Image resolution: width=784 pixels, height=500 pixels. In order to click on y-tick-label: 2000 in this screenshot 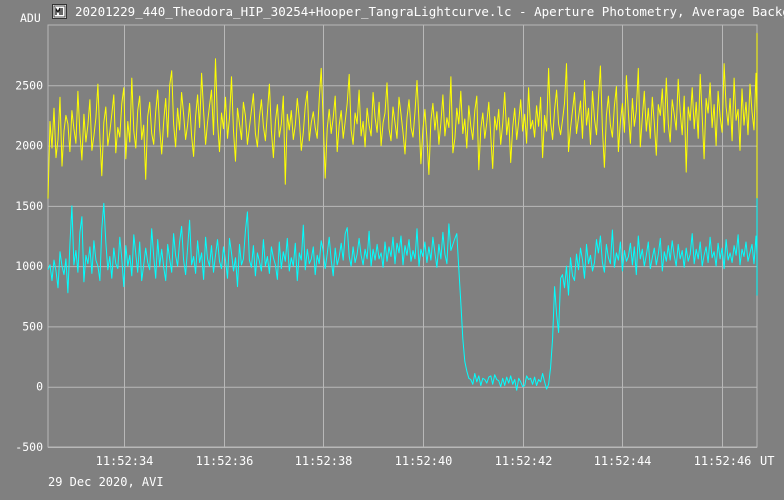, I will do `click(29, 146)`.